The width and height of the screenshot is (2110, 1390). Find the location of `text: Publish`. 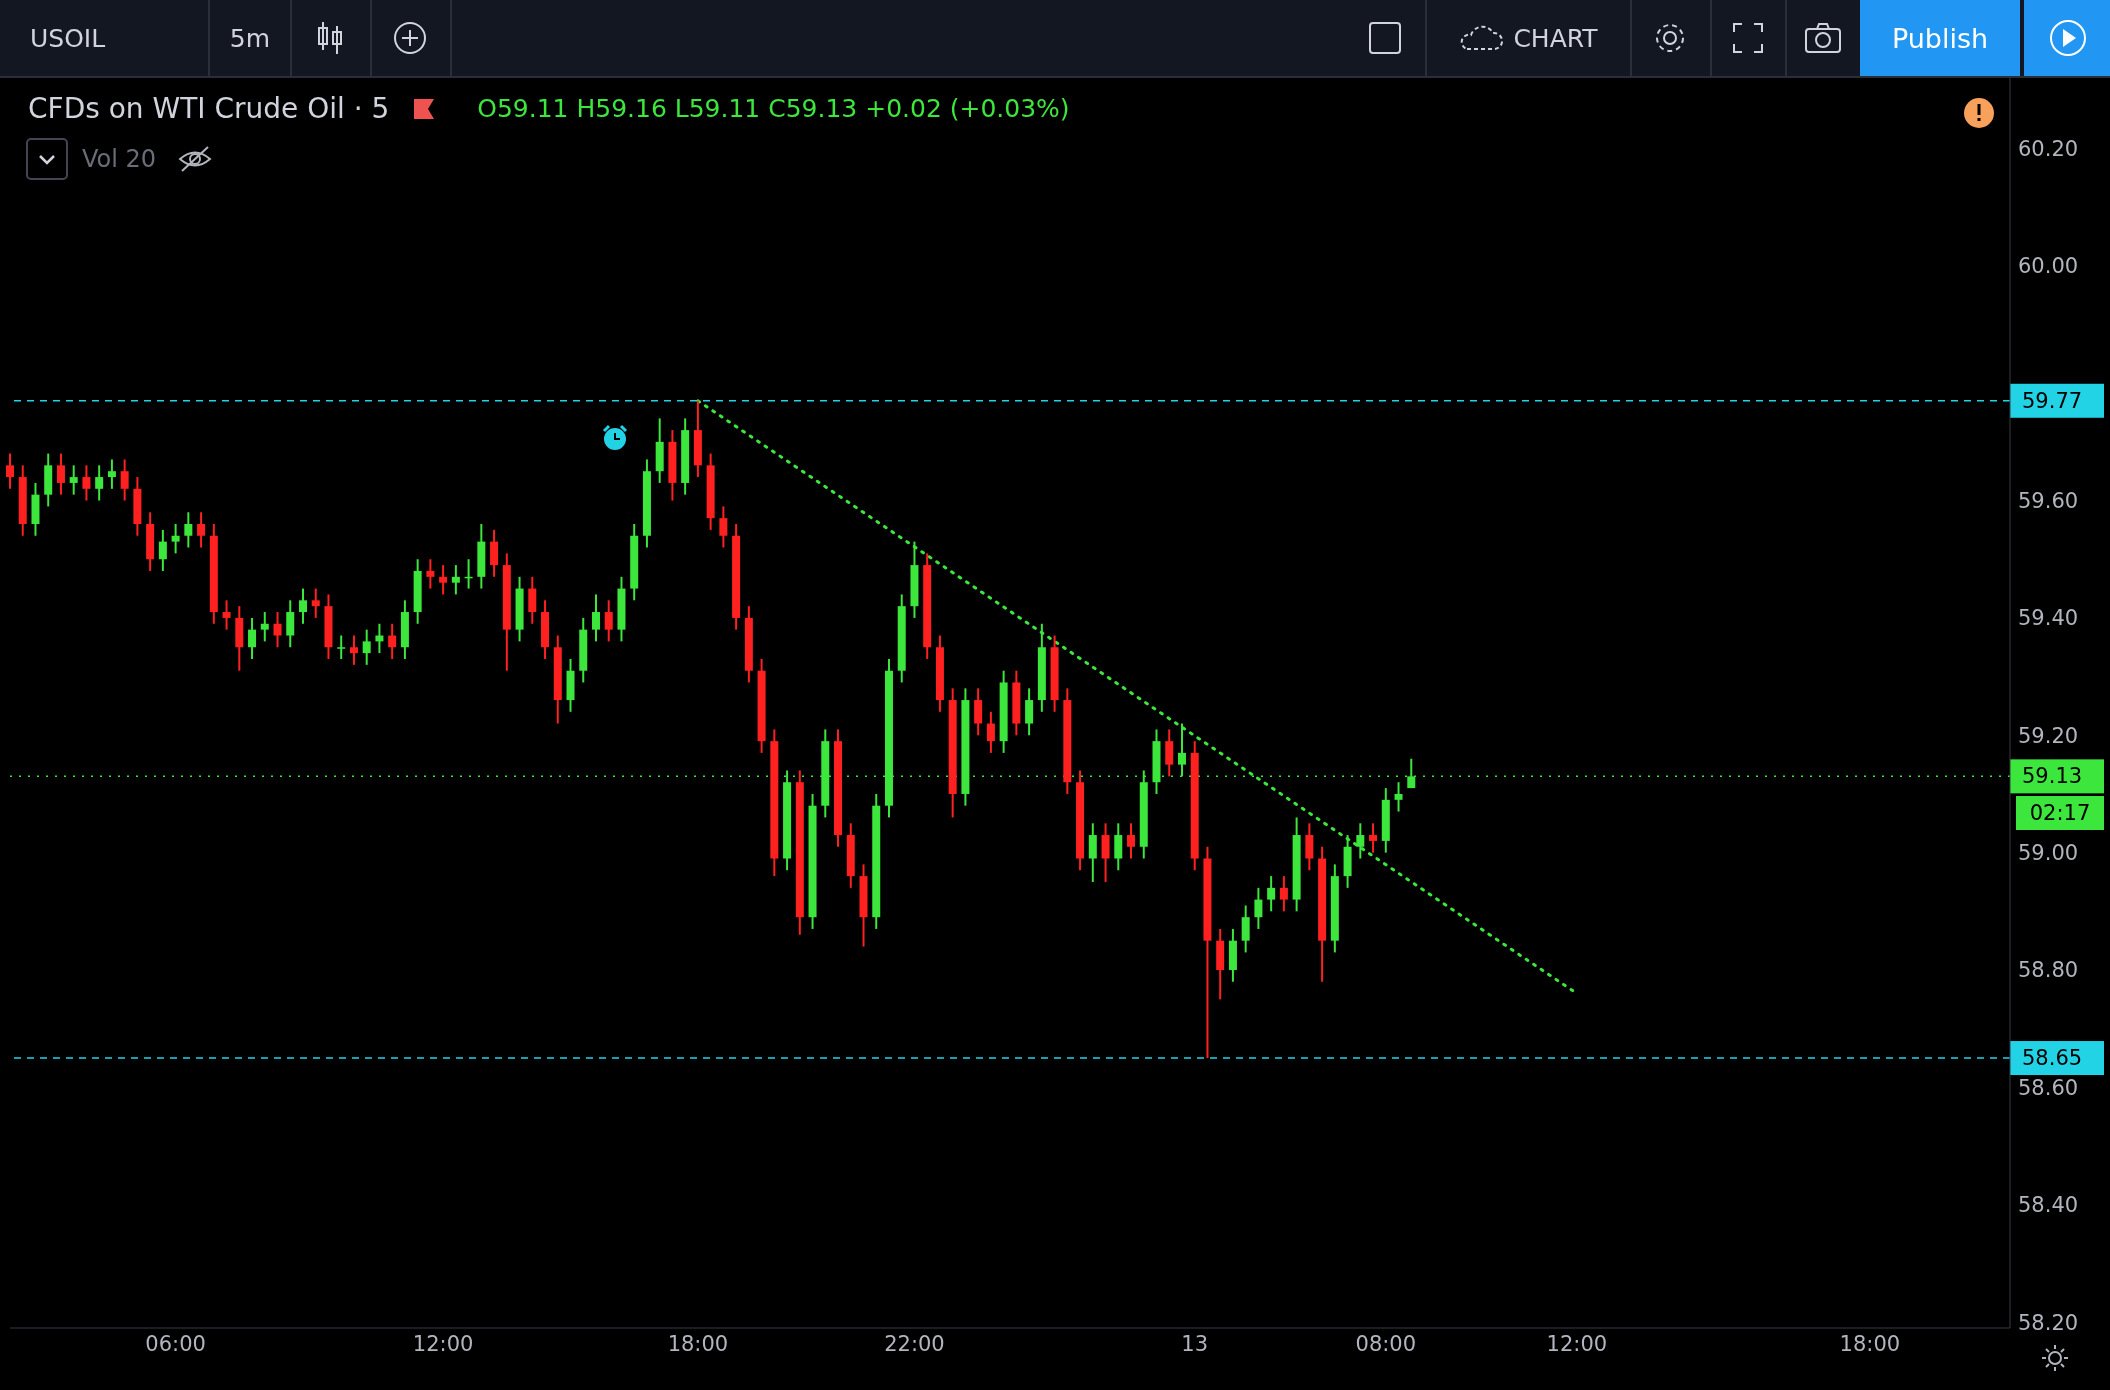

text: Publish is located at coordinates (1940, 38).